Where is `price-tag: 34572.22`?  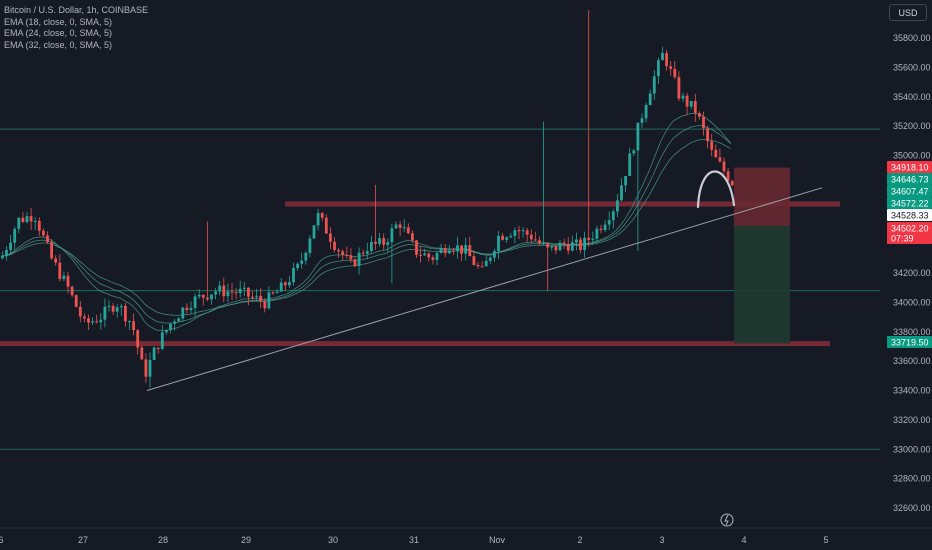 price-tag: 34572.22 is located at coordinates (910, 204).